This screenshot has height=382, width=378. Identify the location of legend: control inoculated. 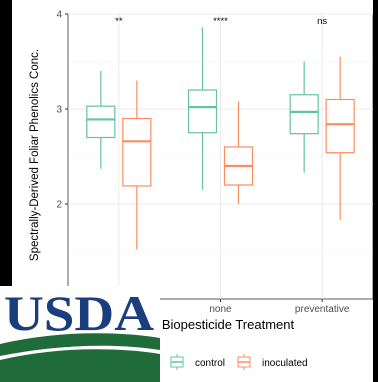
(239, 362).